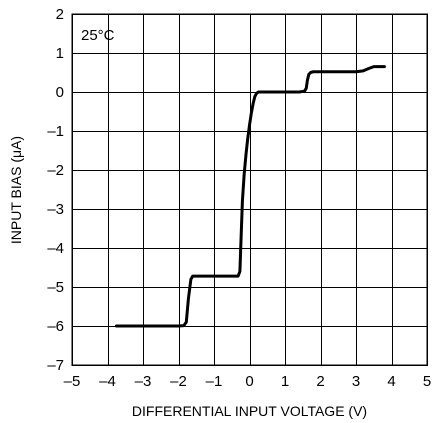  I want to click on temperature-annotation: 25°C, so click(98, 35).